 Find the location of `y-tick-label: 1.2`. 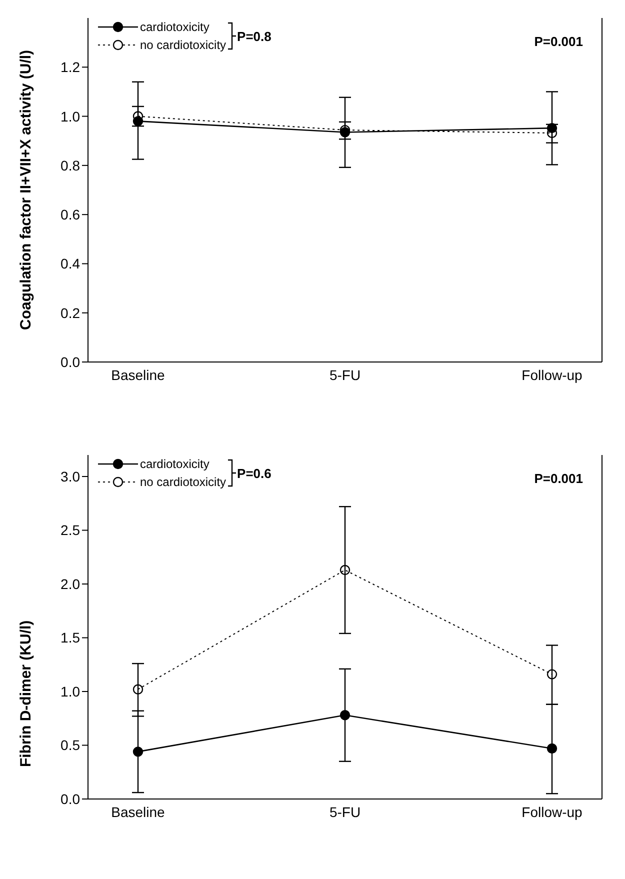

y-tick-label: 1.2 is located at coordinates (70, 67).